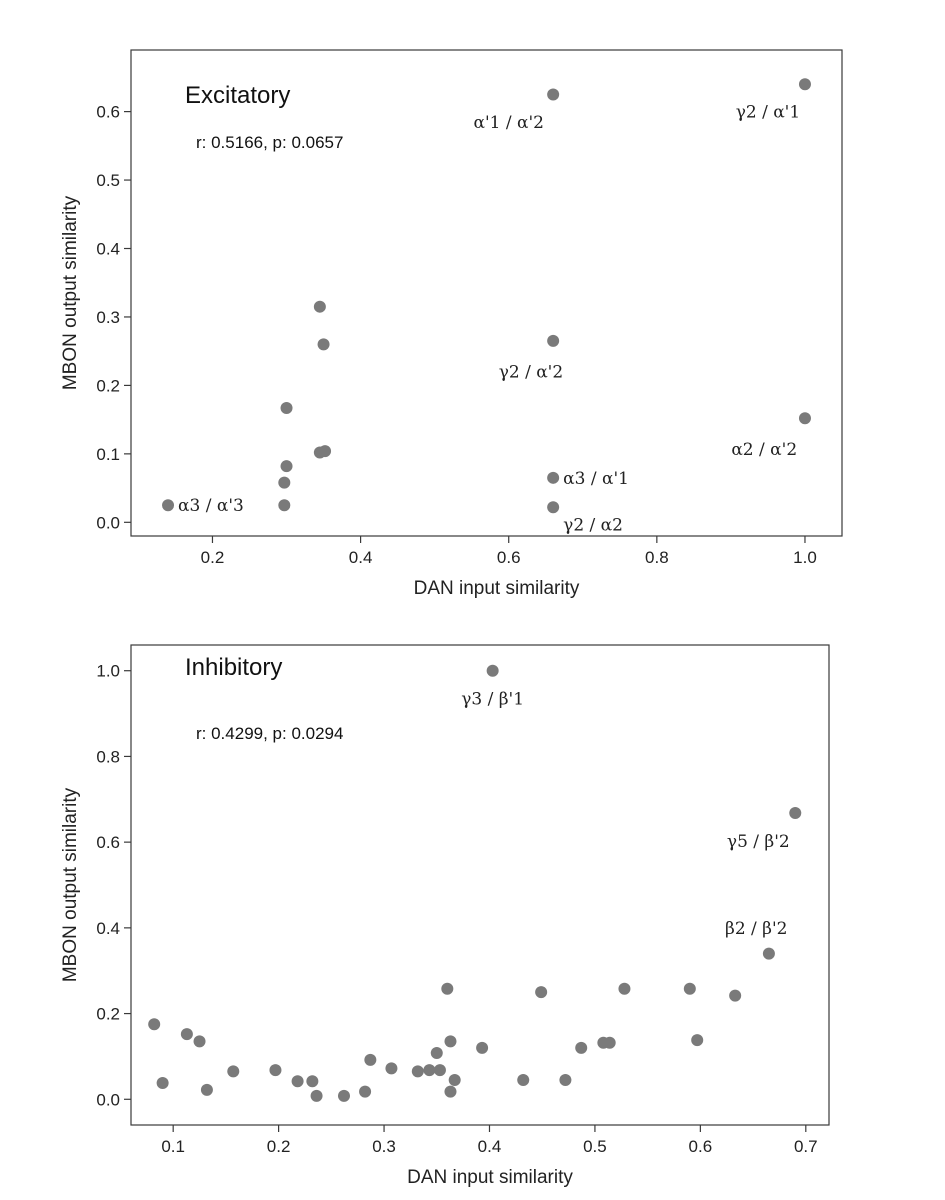  What do you see at coordinates (593, 525) in the screenshot?
I see `point-label: γ2 / α2` at bounding box center [593, 525].